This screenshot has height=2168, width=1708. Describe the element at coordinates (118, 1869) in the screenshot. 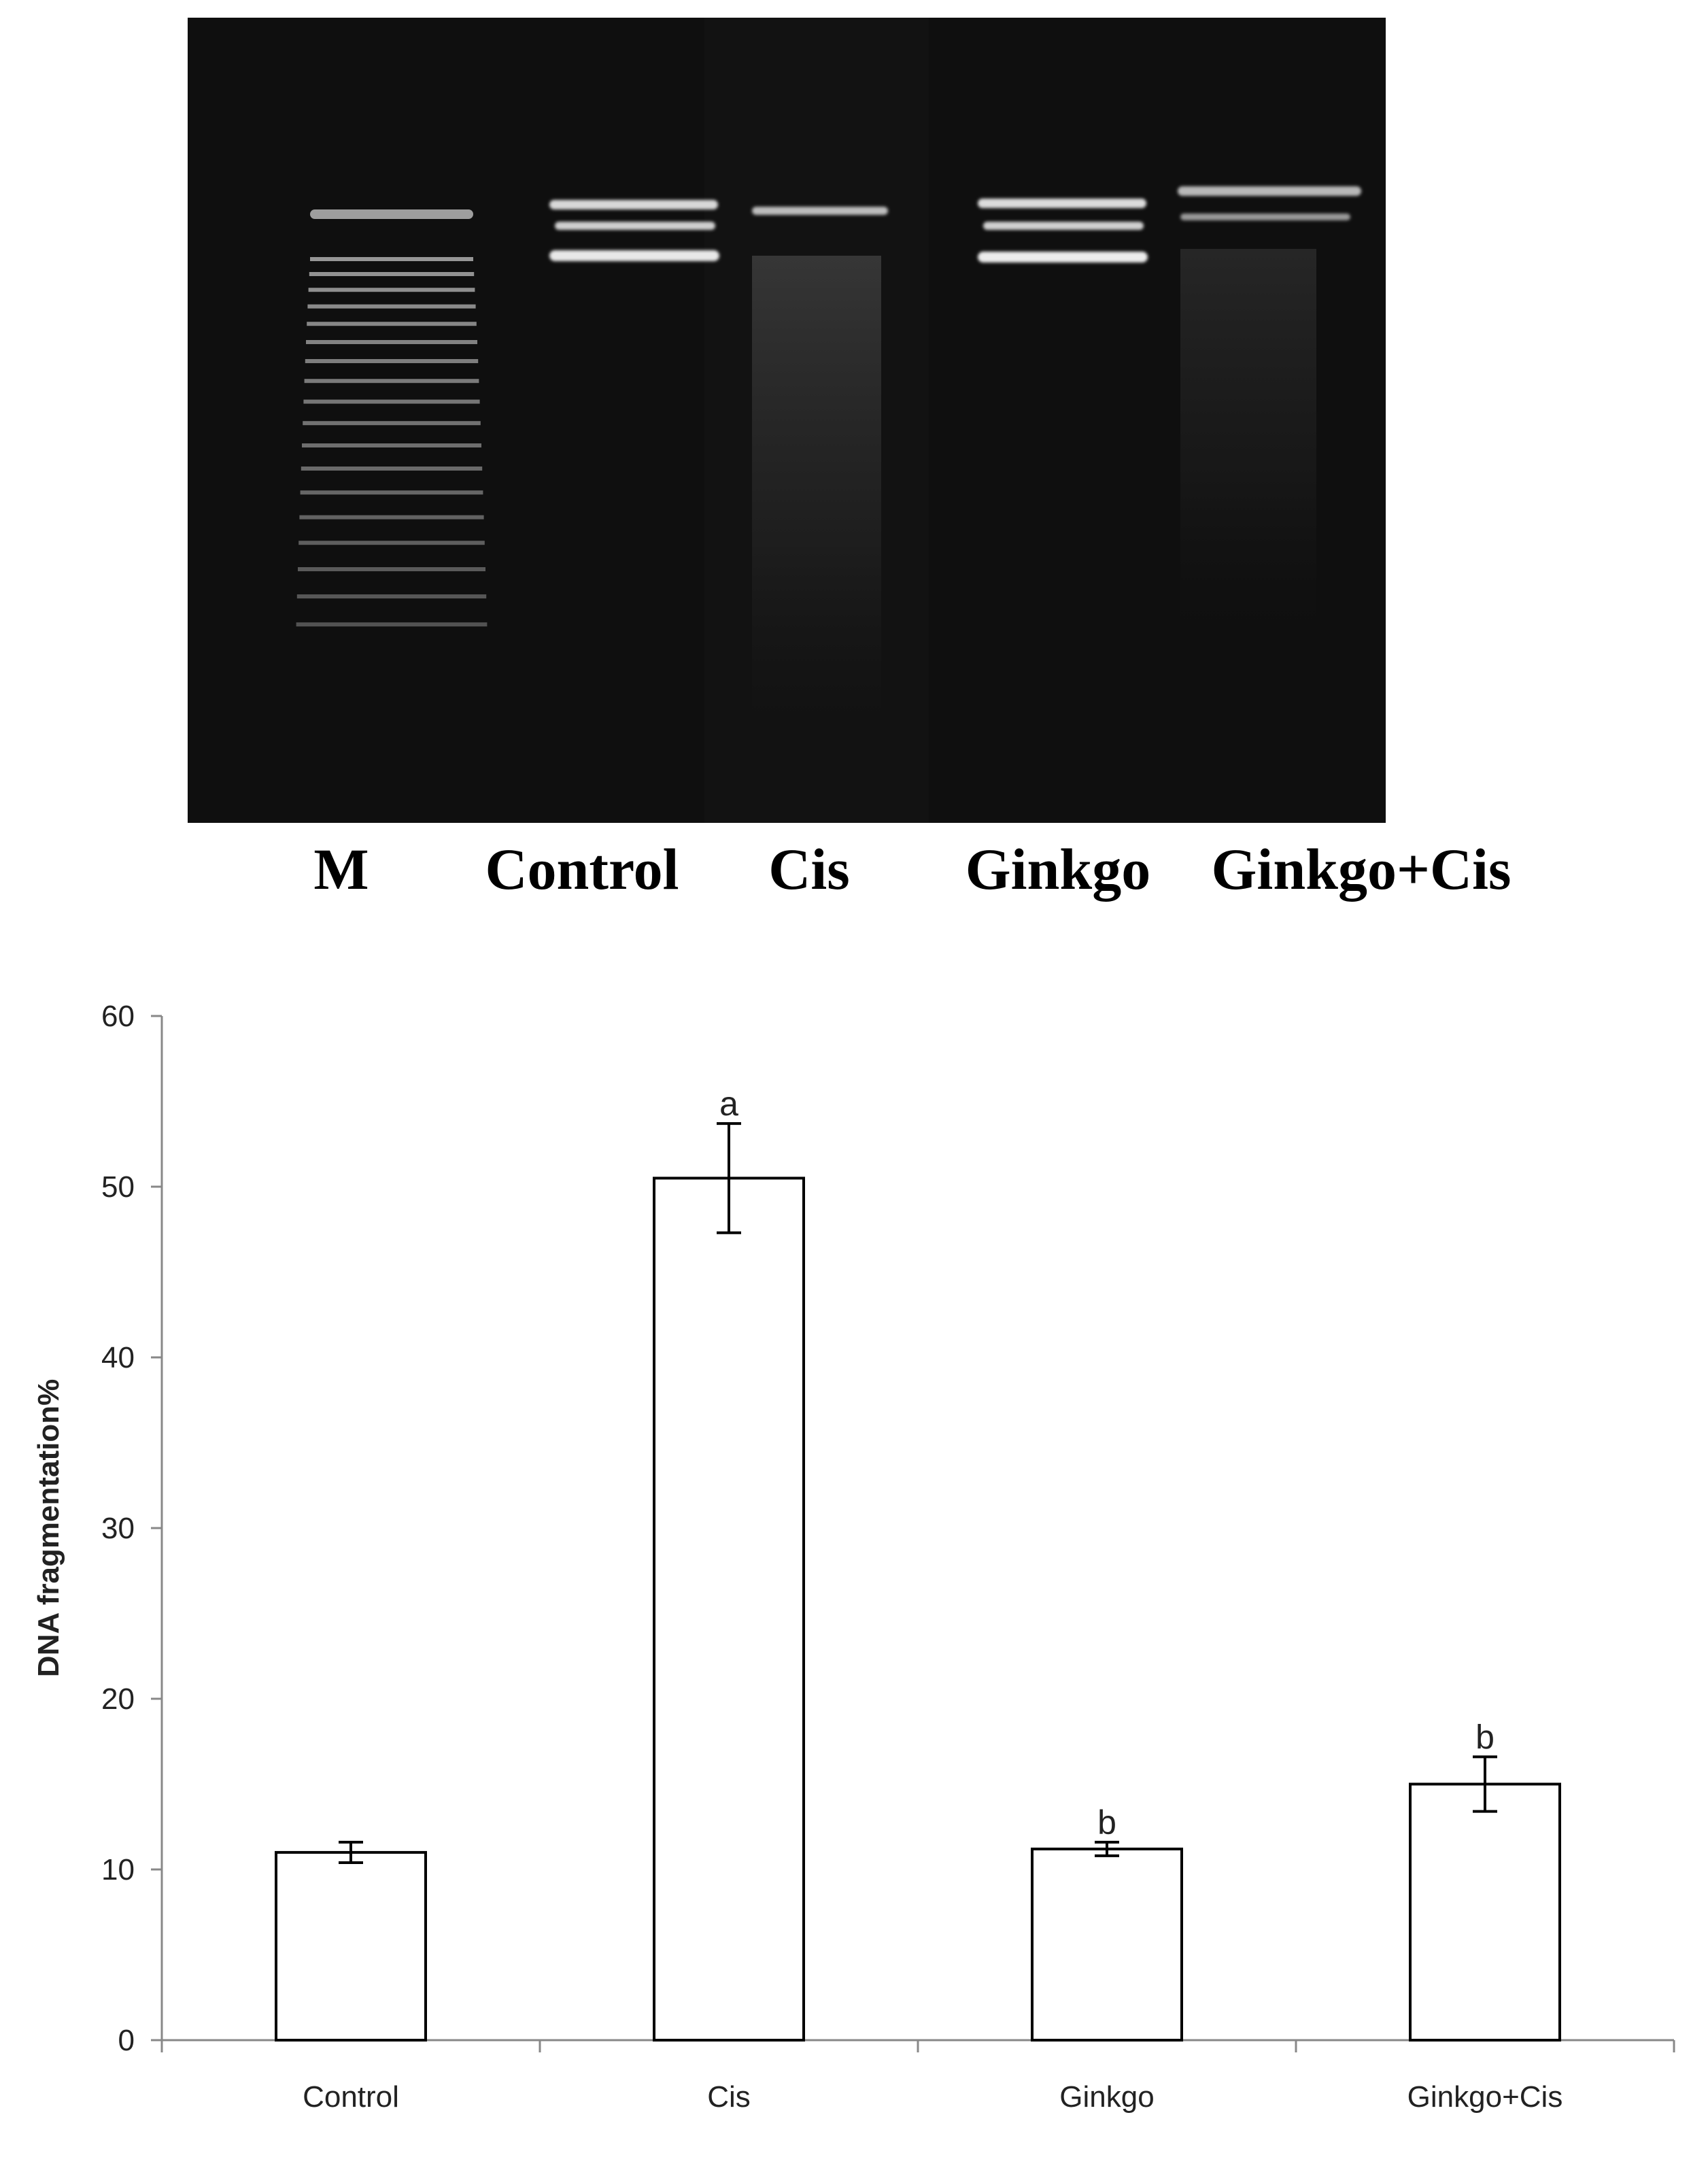

I see `y-tick-label: 10` at that location.